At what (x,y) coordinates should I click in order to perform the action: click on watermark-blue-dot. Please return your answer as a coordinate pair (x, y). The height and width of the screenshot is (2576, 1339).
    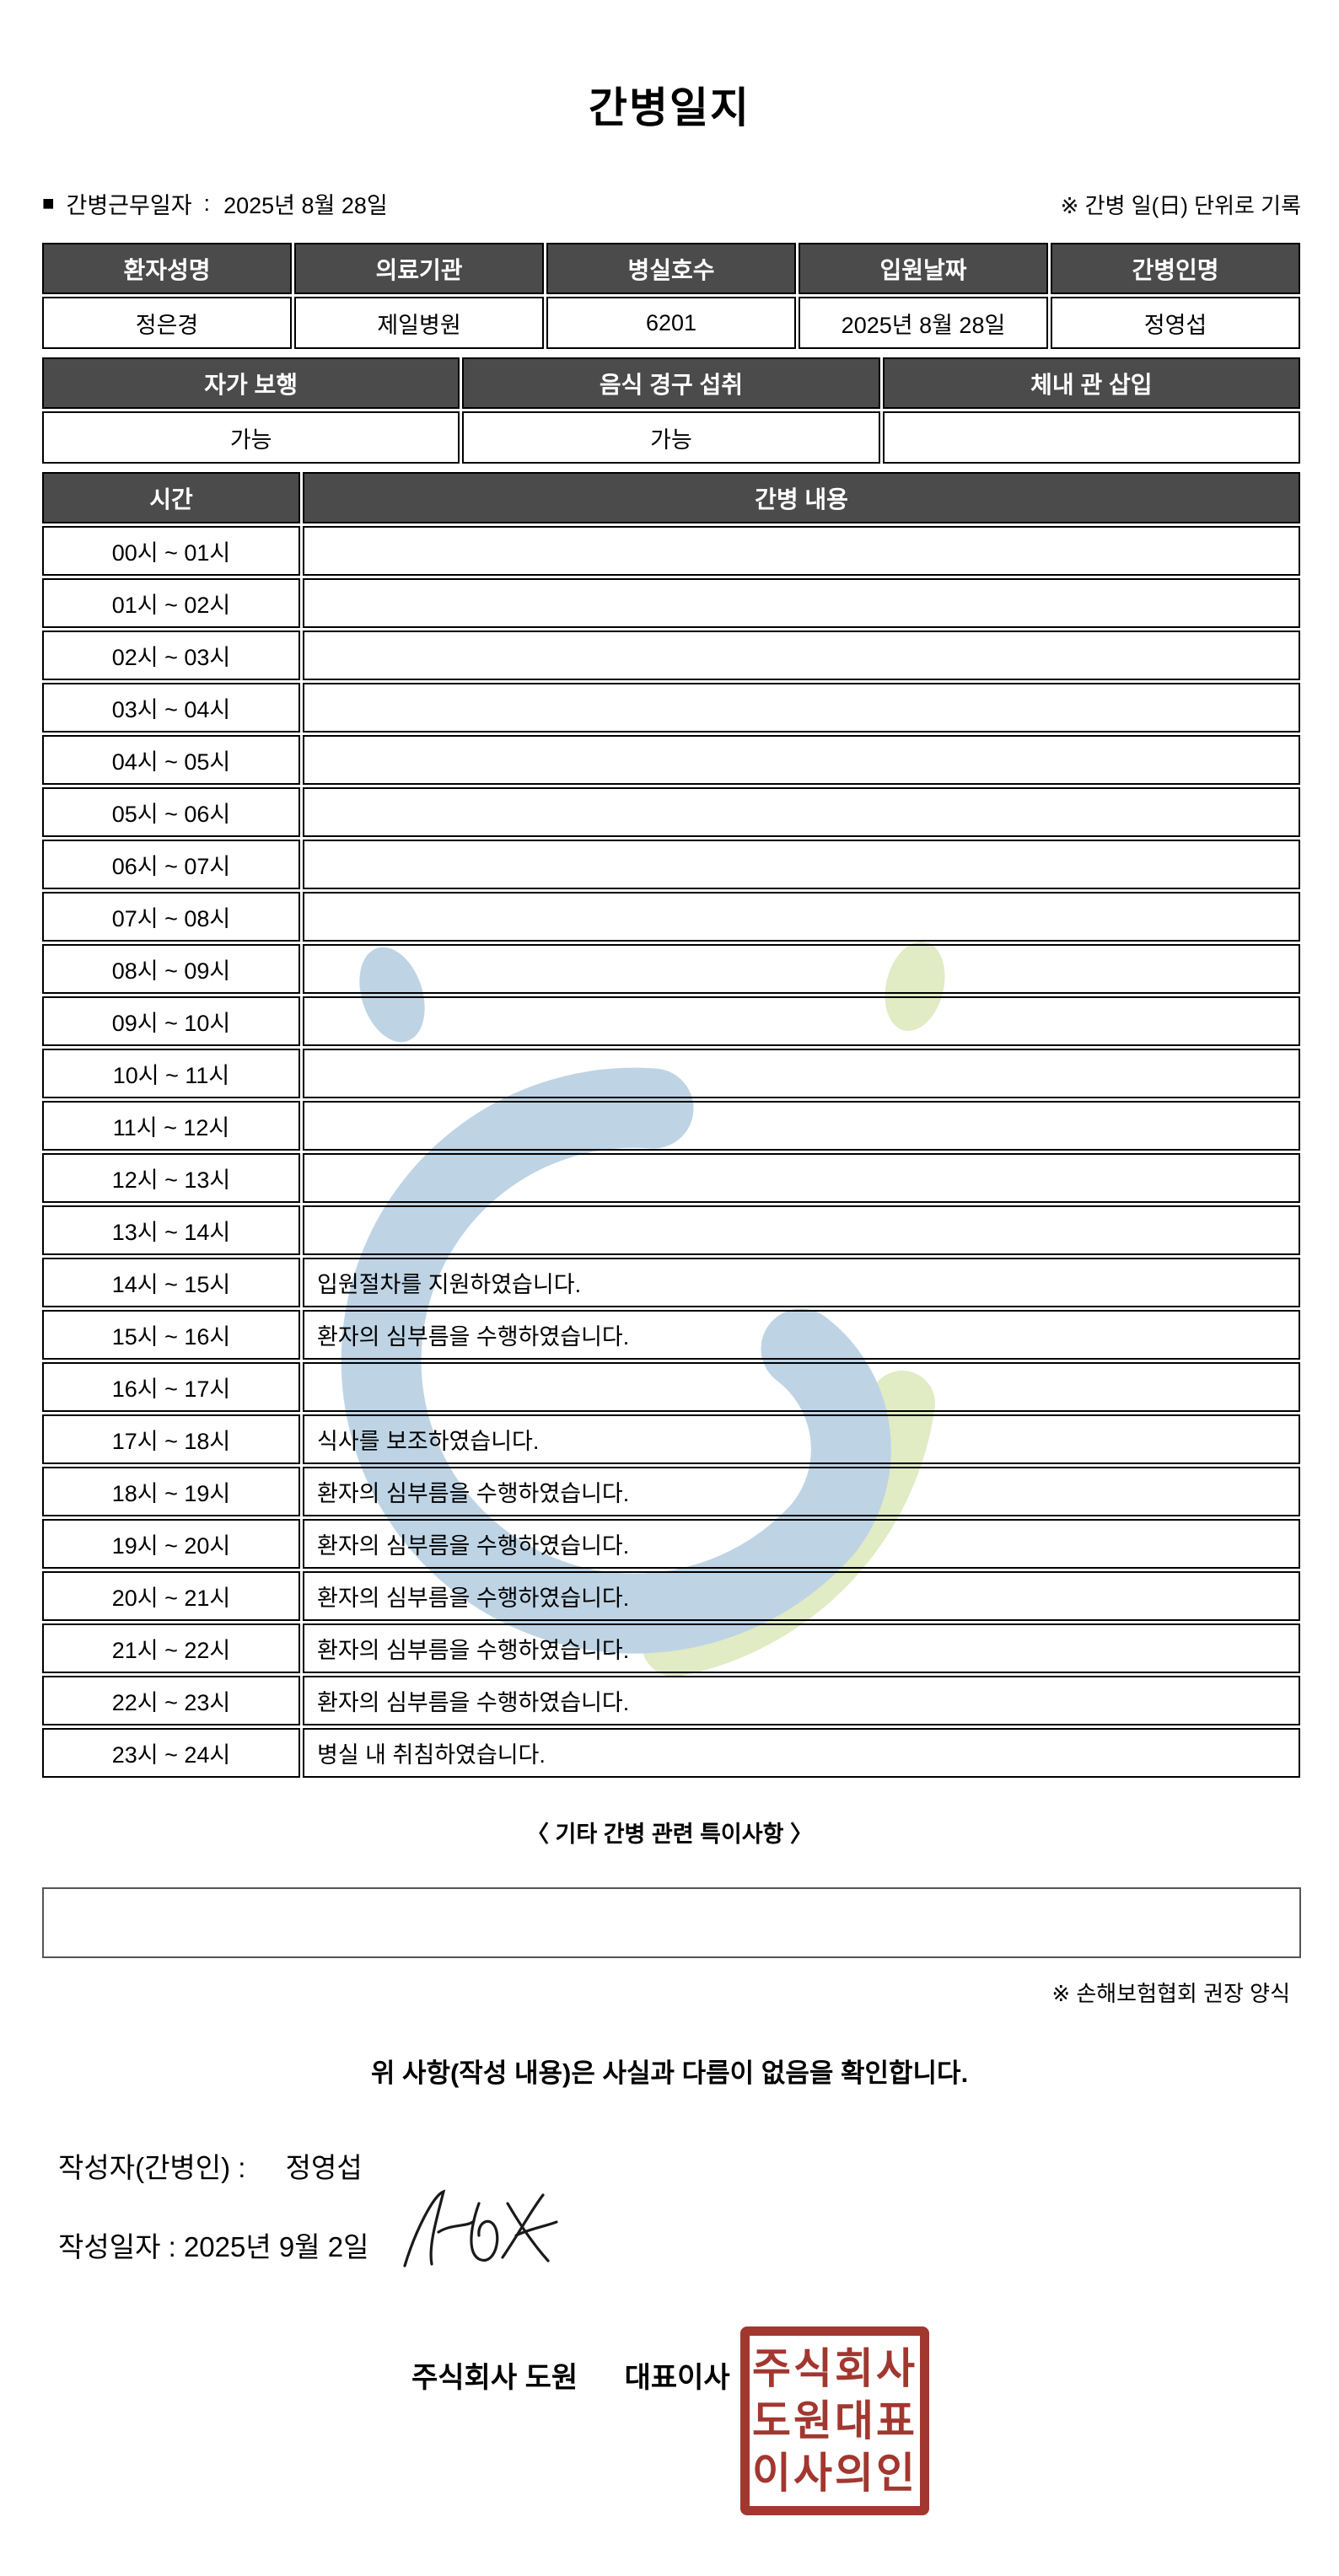
    Looking at the image, I should click on (392, 995).